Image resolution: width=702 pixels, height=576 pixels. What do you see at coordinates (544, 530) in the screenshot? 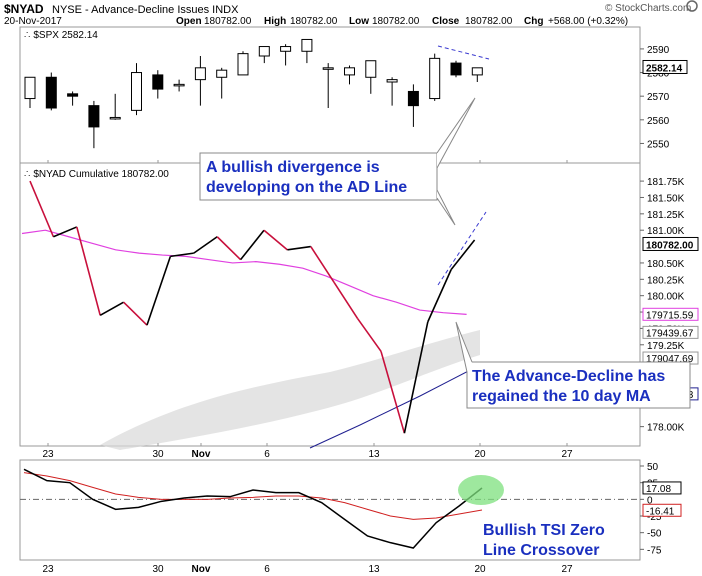
I see `annotation-tsi-line1: Bullish TSI Zero` at bounding box center [544, 530].